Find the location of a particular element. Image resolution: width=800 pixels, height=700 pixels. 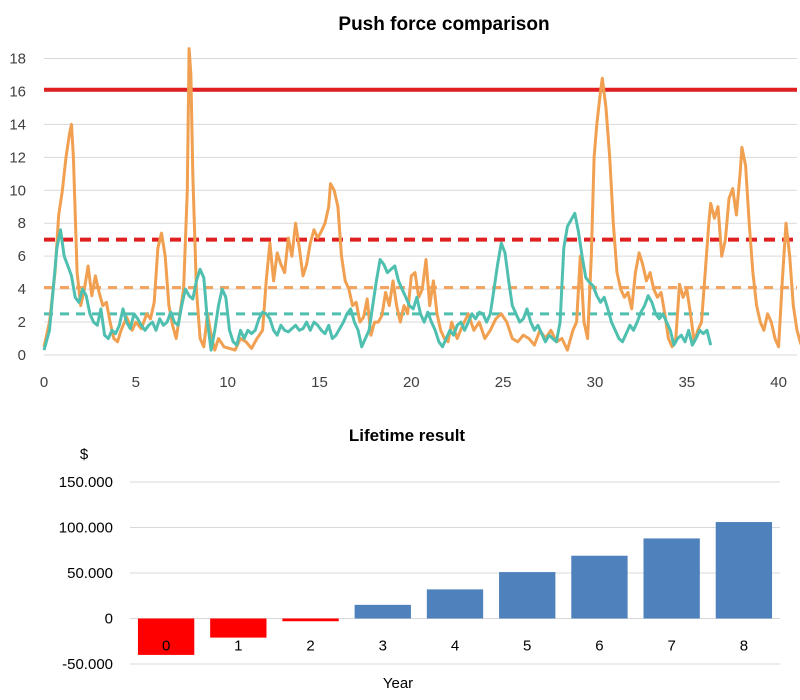

x-tick-label: 7 is located at coordinates (671, 646).